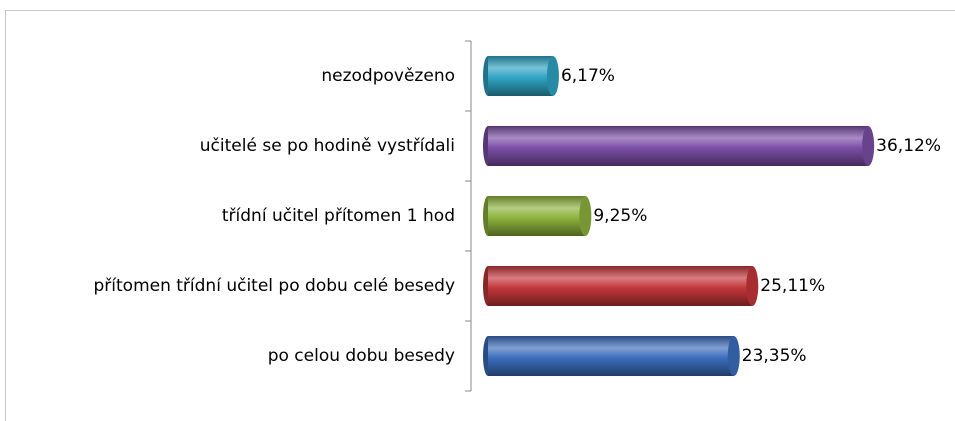 This screenshot has width=955, height=421. Describe the element at coordinates (361, 356) in the screenshot. I see `y-tick-label: po celou dobu besedy` at that location.